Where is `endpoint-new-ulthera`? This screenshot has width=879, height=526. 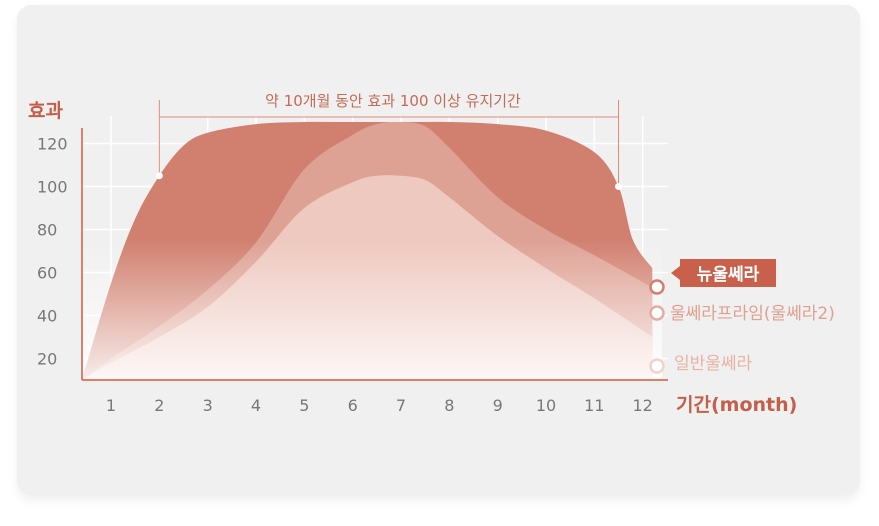
endpoint-new-ulthera is located at coordinates (657, 287).